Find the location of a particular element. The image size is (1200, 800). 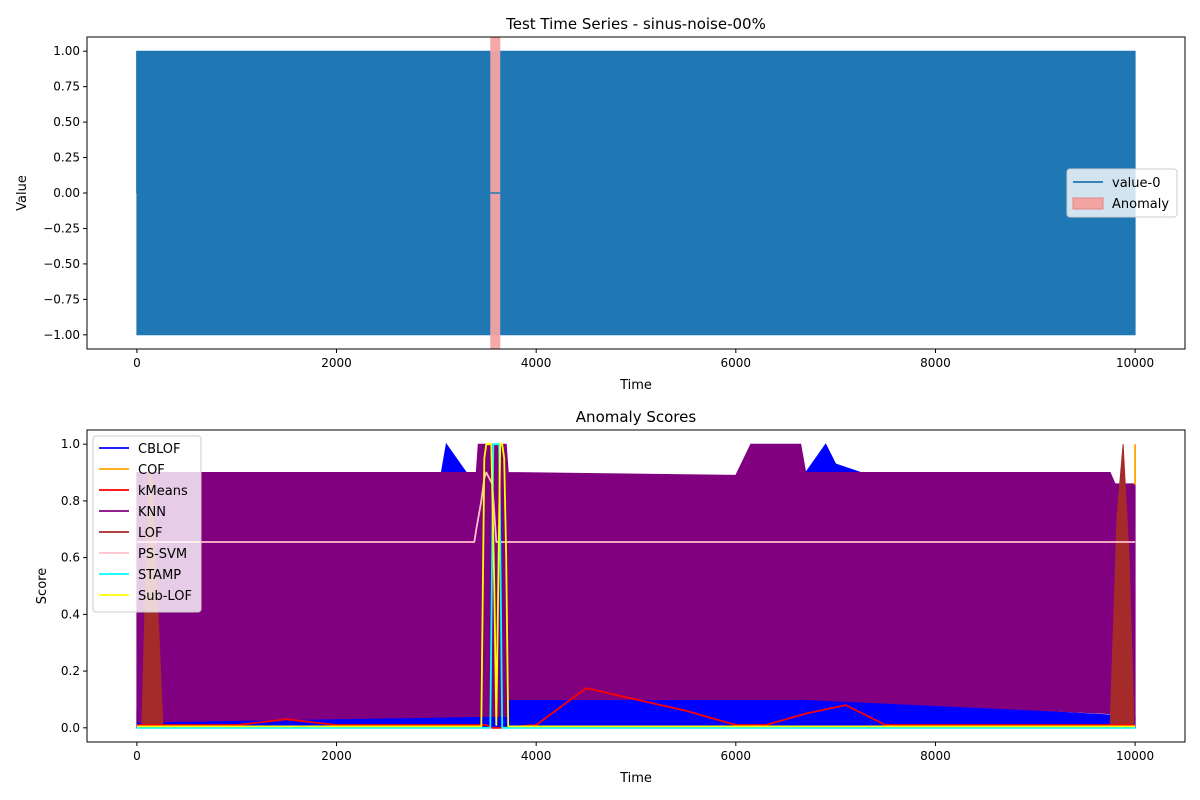

anomaly-scores-x-axis-label: Time is located at coordinates (635, 778).